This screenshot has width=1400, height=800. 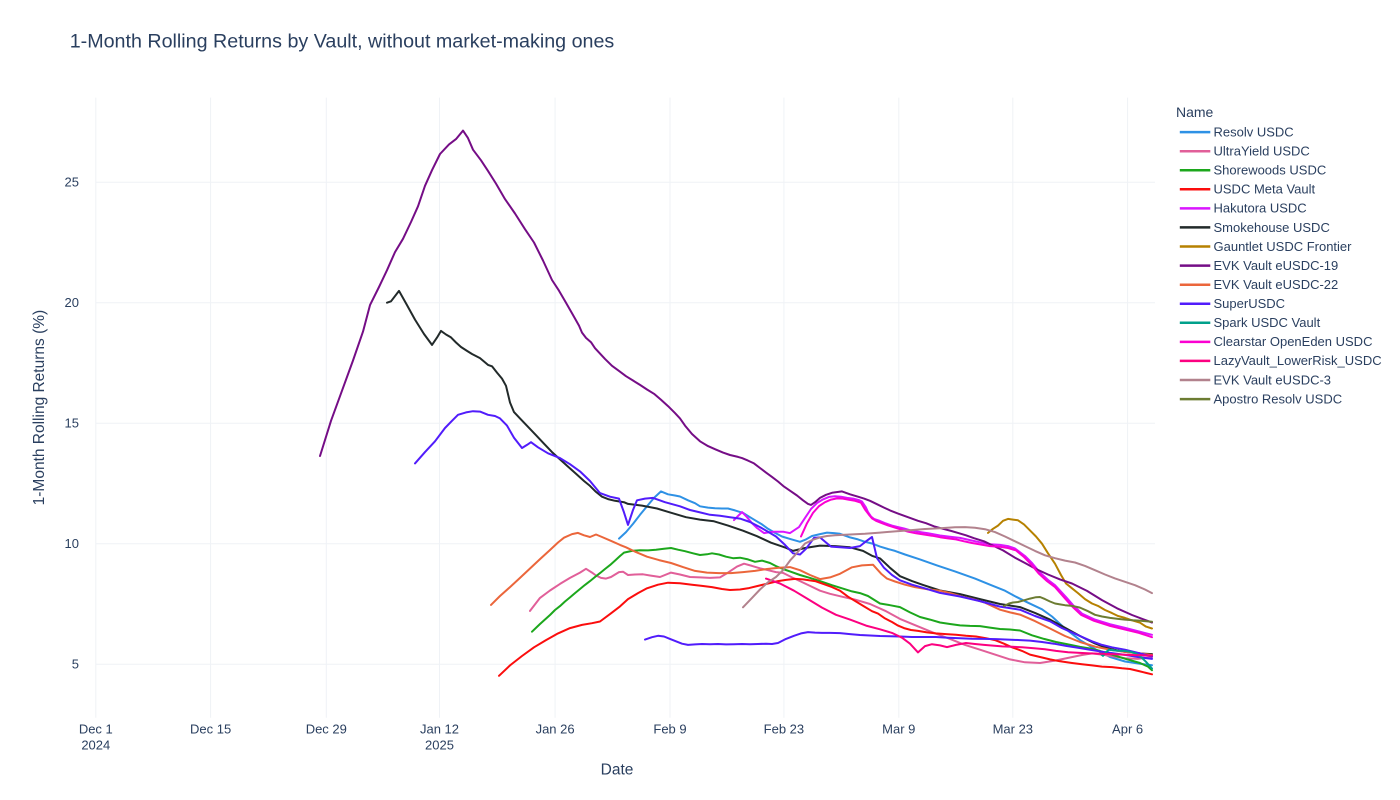 What do you see at coordinates (1250, 303) in the screenshot?
I see `svg-text: SuperUSDC` at bounding box center [1250, 303].